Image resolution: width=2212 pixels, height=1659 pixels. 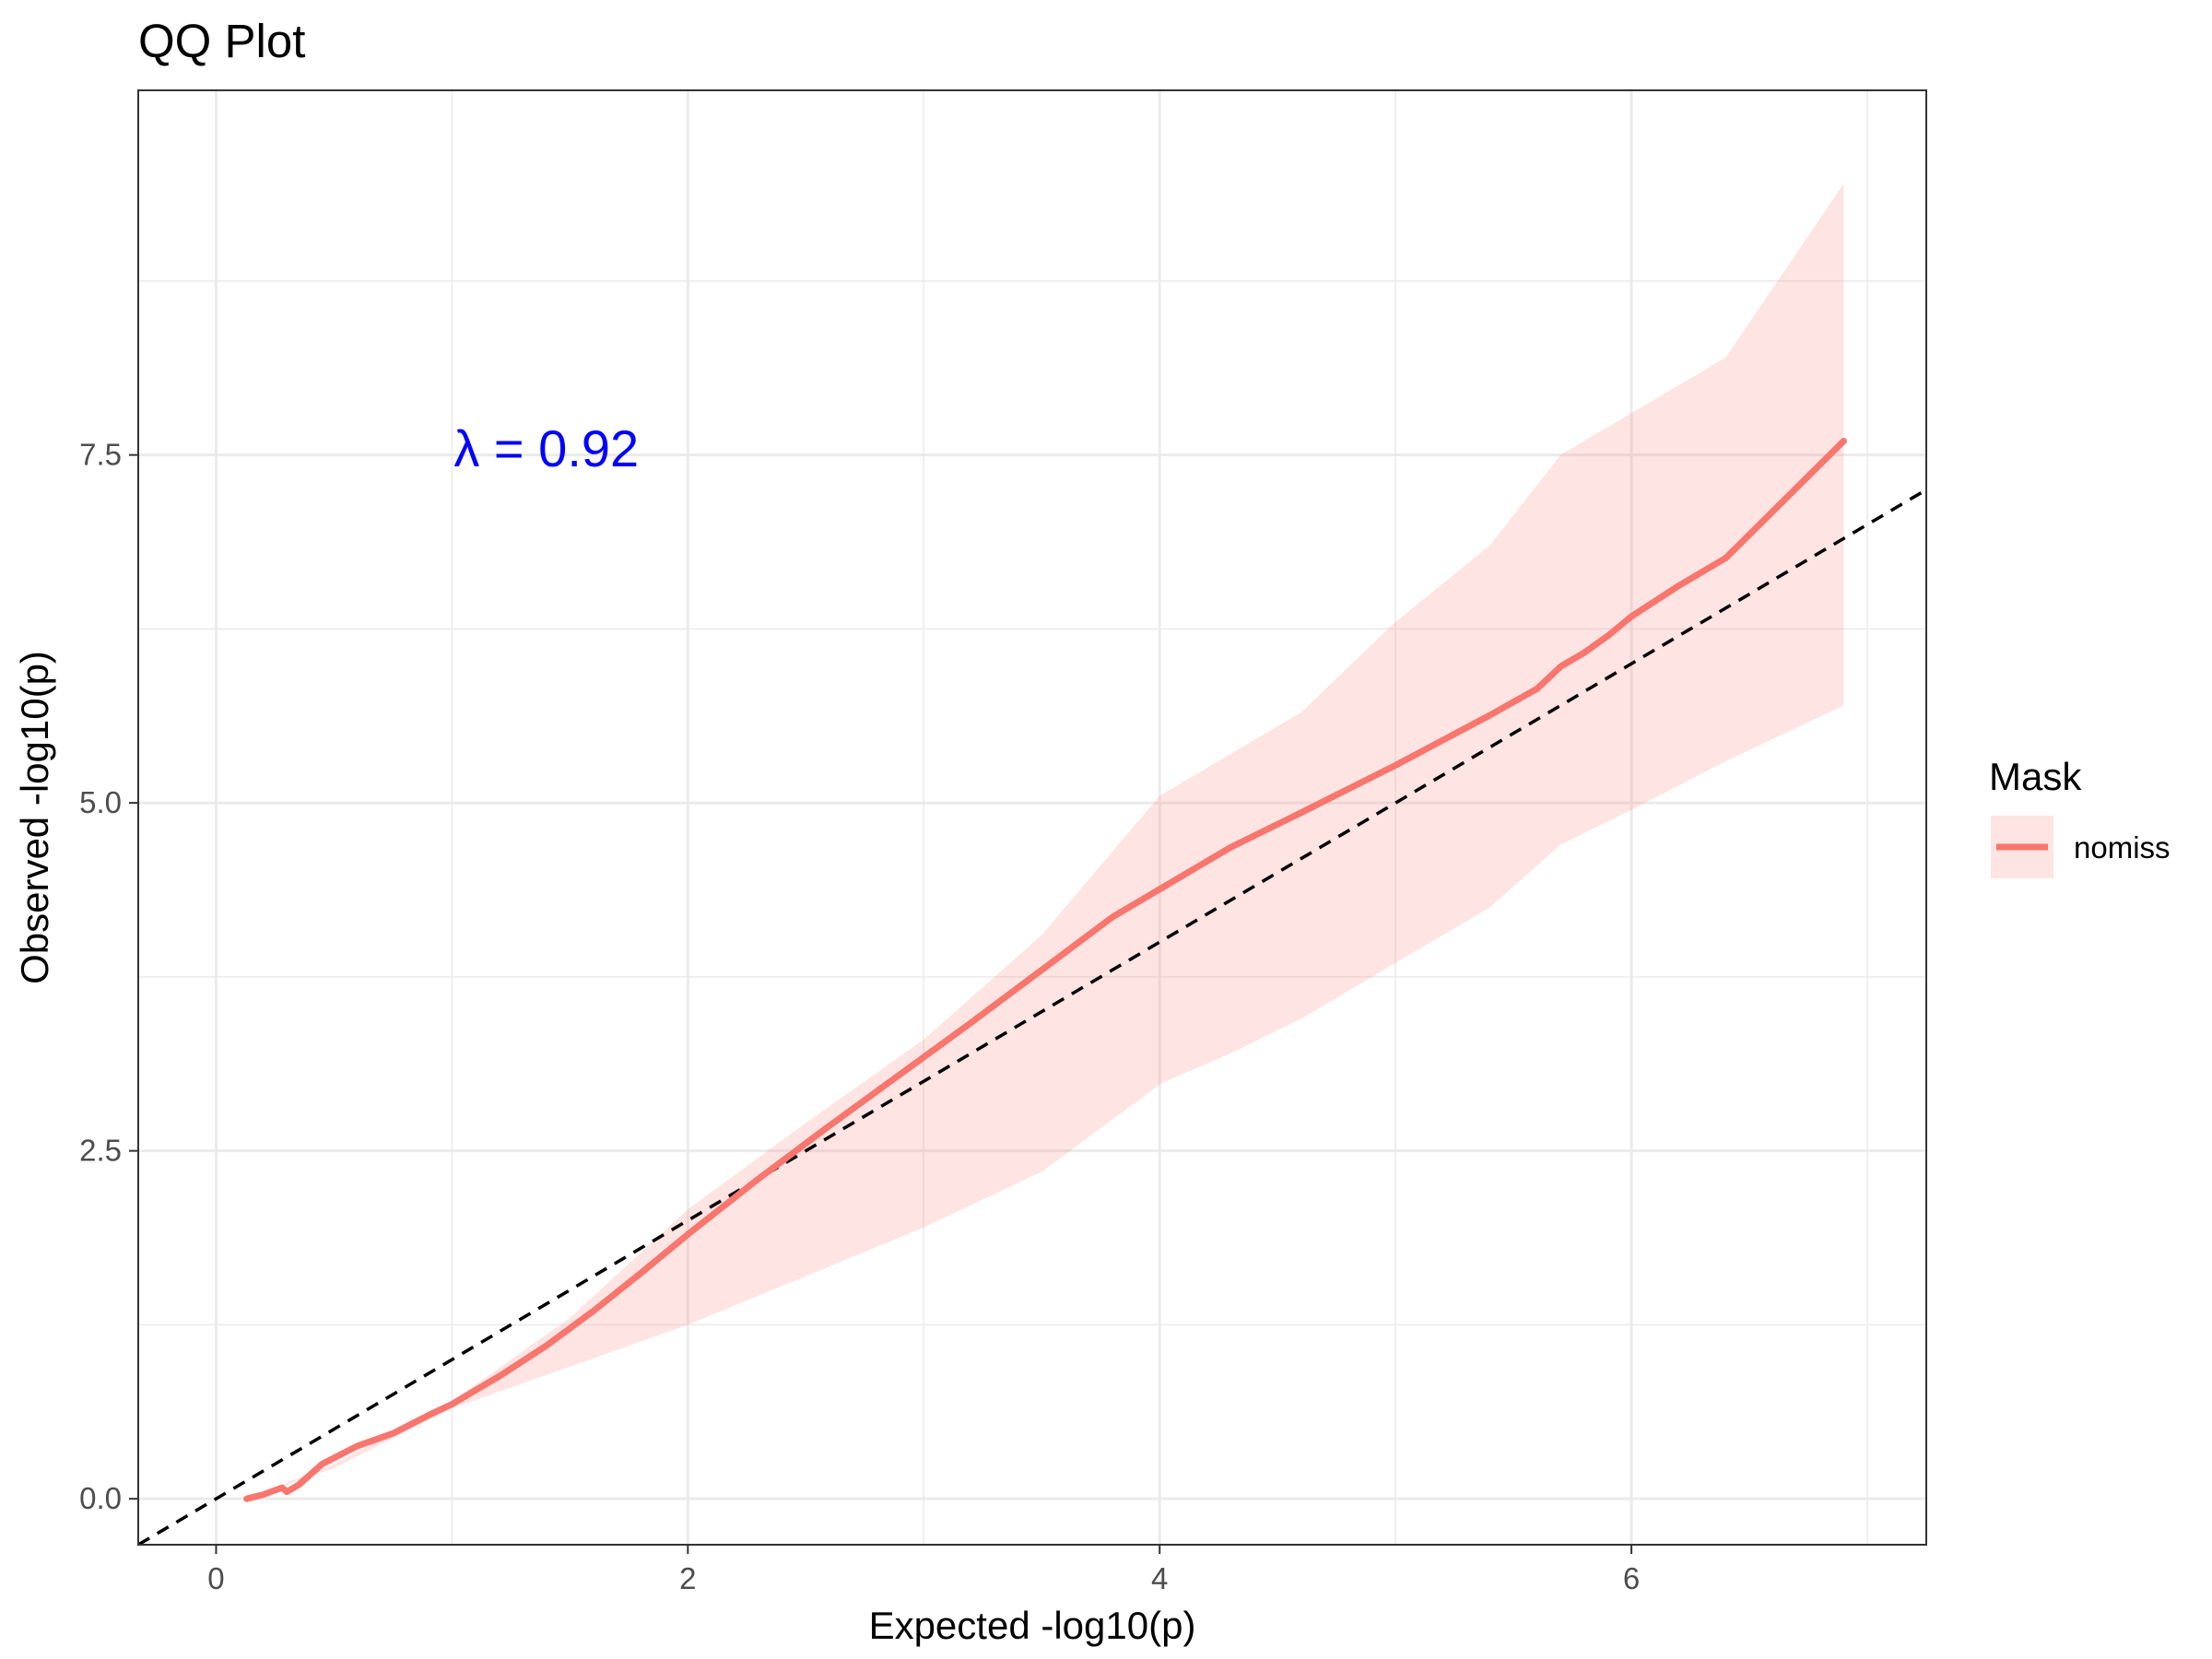 I want to click on y-tick-label: 7.5, so click(x=100, y=455).